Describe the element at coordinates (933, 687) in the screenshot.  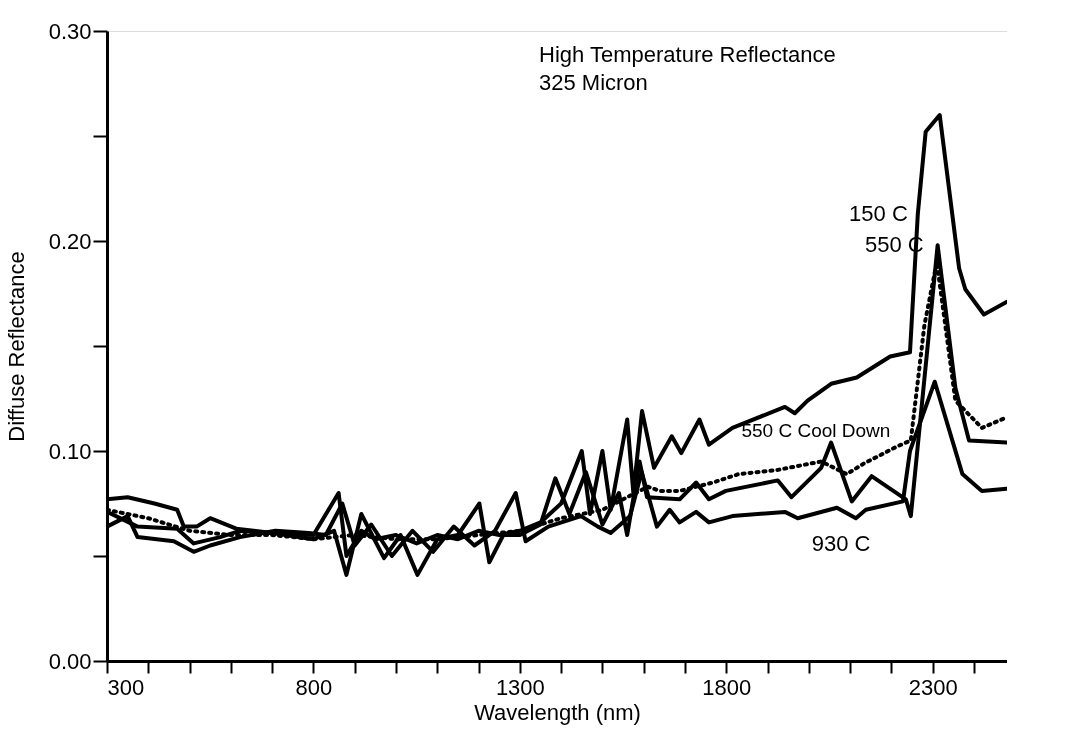
I see `x-tick-label: 2300` at that location.